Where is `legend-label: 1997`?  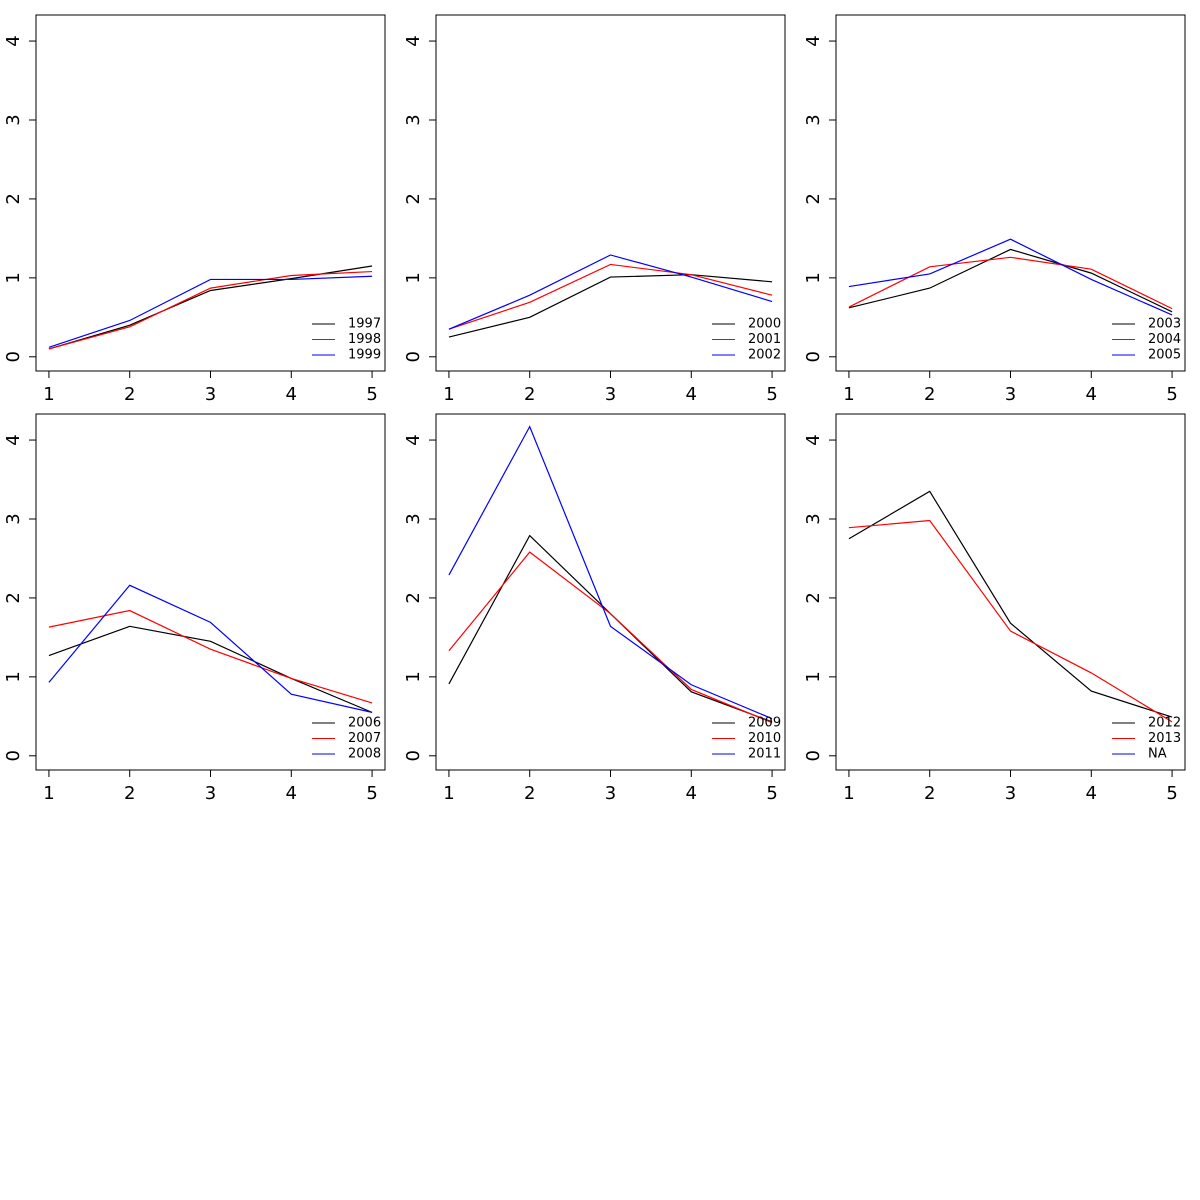 legend-label: 1997 is located at coordinates (364, 324).